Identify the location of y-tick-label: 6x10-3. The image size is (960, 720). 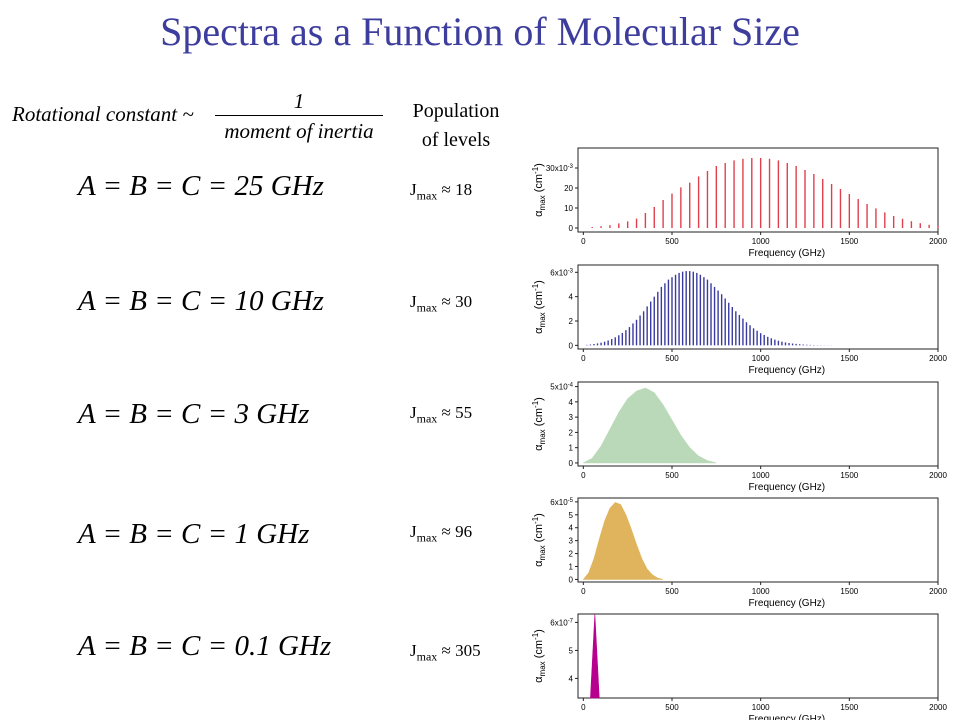
(561, 272).